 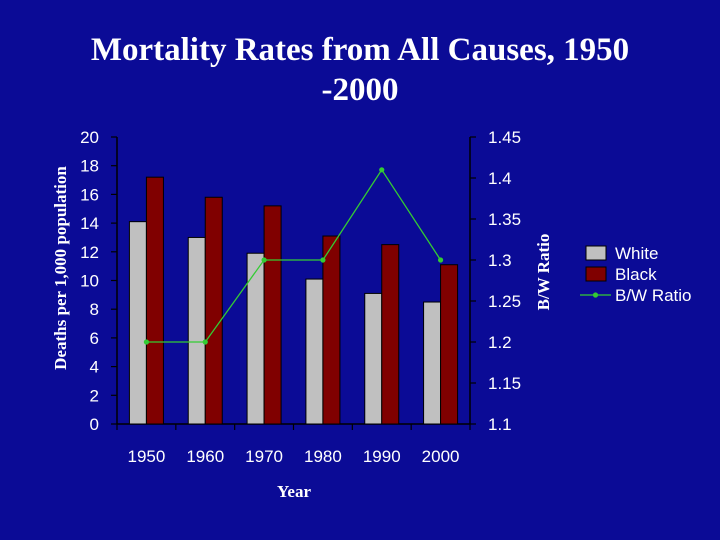 I want to click on y-tick-label: 16, so click(x=89, y=194).